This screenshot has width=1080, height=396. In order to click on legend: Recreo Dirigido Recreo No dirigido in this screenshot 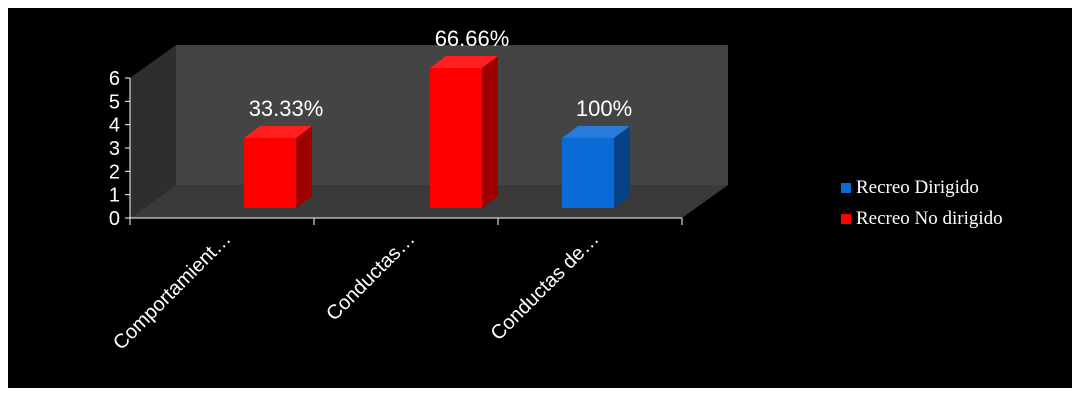, I will do `click(922, 206)`.